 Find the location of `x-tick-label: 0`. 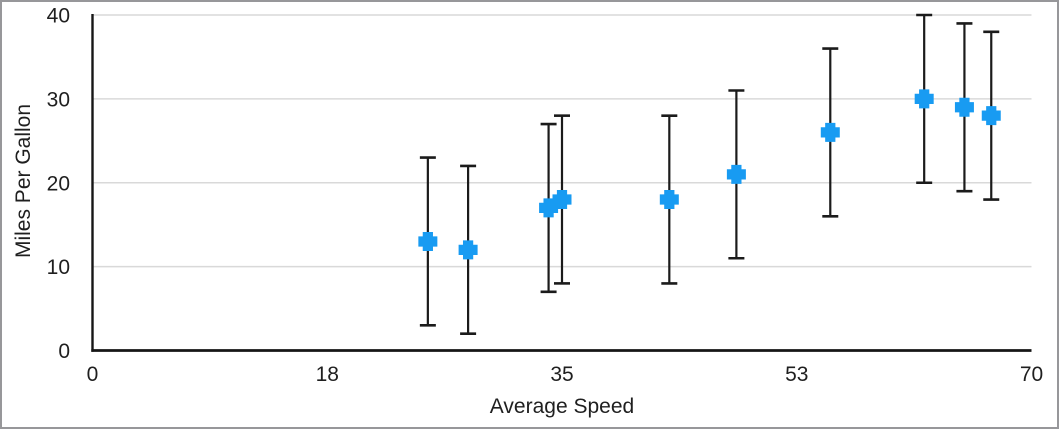

x-tick-label: 0 is located at coordinates (93, 374).